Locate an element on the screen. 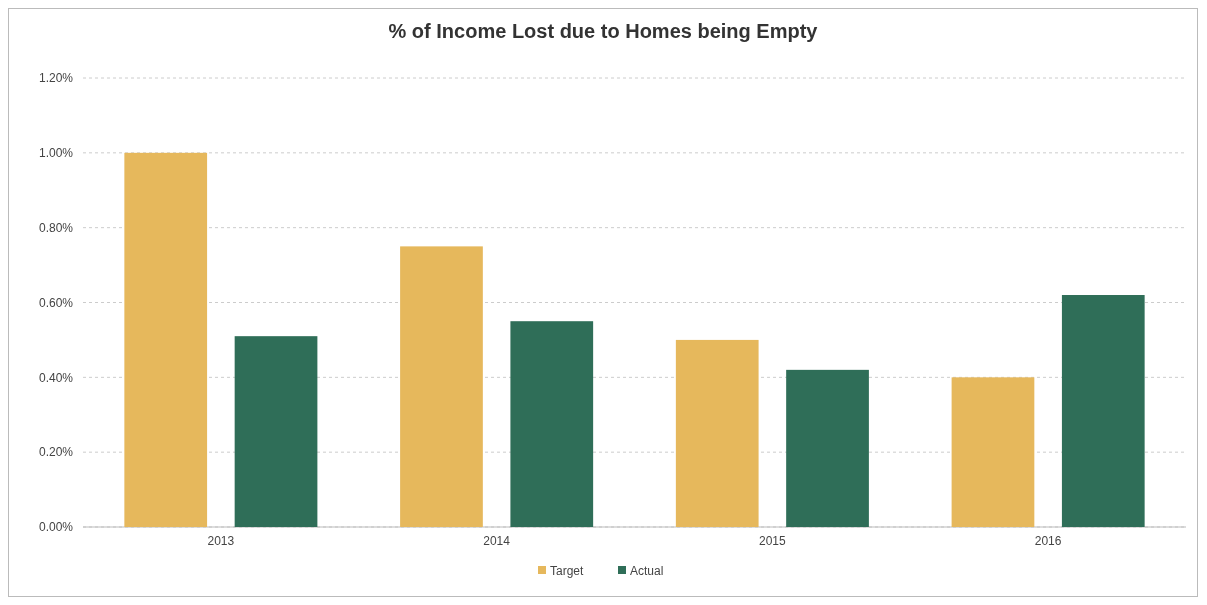  y-tick-label: 0.00% is located at coordinates (56, 527).